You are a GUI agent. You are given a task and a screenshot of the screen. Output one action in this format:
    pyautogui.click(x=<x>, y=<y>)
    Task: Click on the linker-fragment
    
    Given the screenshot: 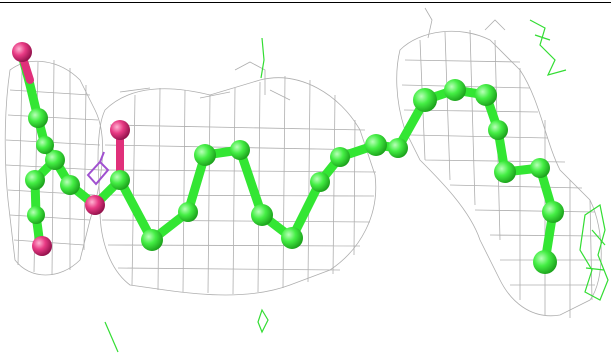 What is the action you would take?
    pyautogui.click(x=98, y=168)
    